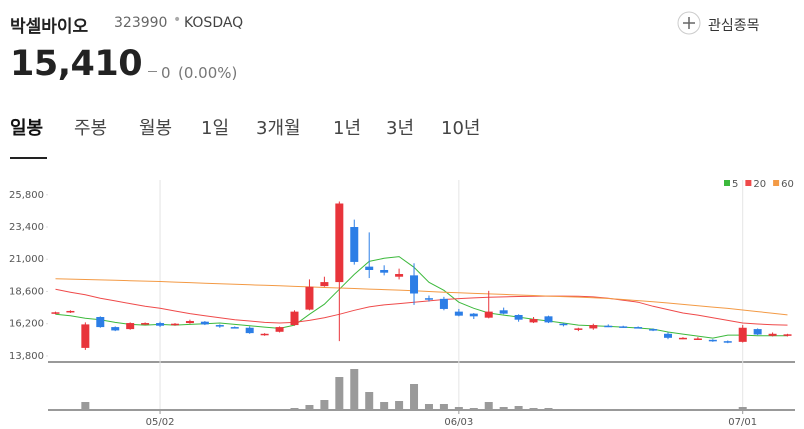 The image size is (804, 429). Describe the element at coordinates (787, 184) in the screenshot. I see `legend-label: 60` at that location.